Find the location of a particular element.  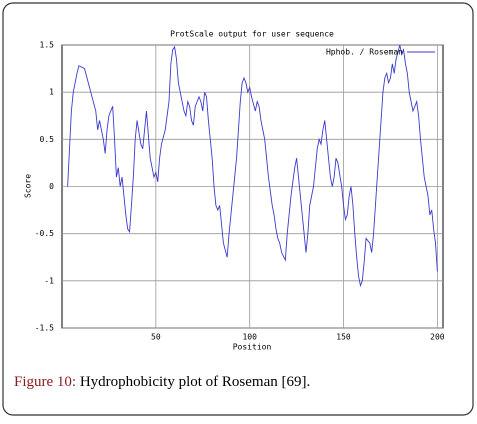

caption-text: Hydrophobicity plot of Roseman [69]. is located at coordinates (195, 382).